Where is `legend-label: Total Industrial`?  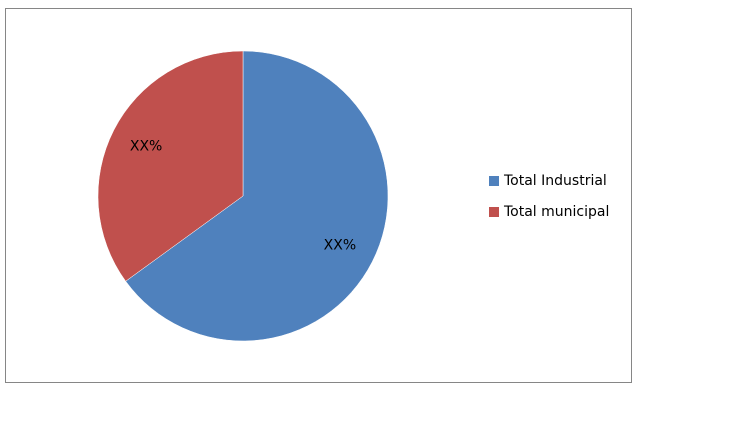 legend-label: Total Industrial is located at coordinates (555, 181).